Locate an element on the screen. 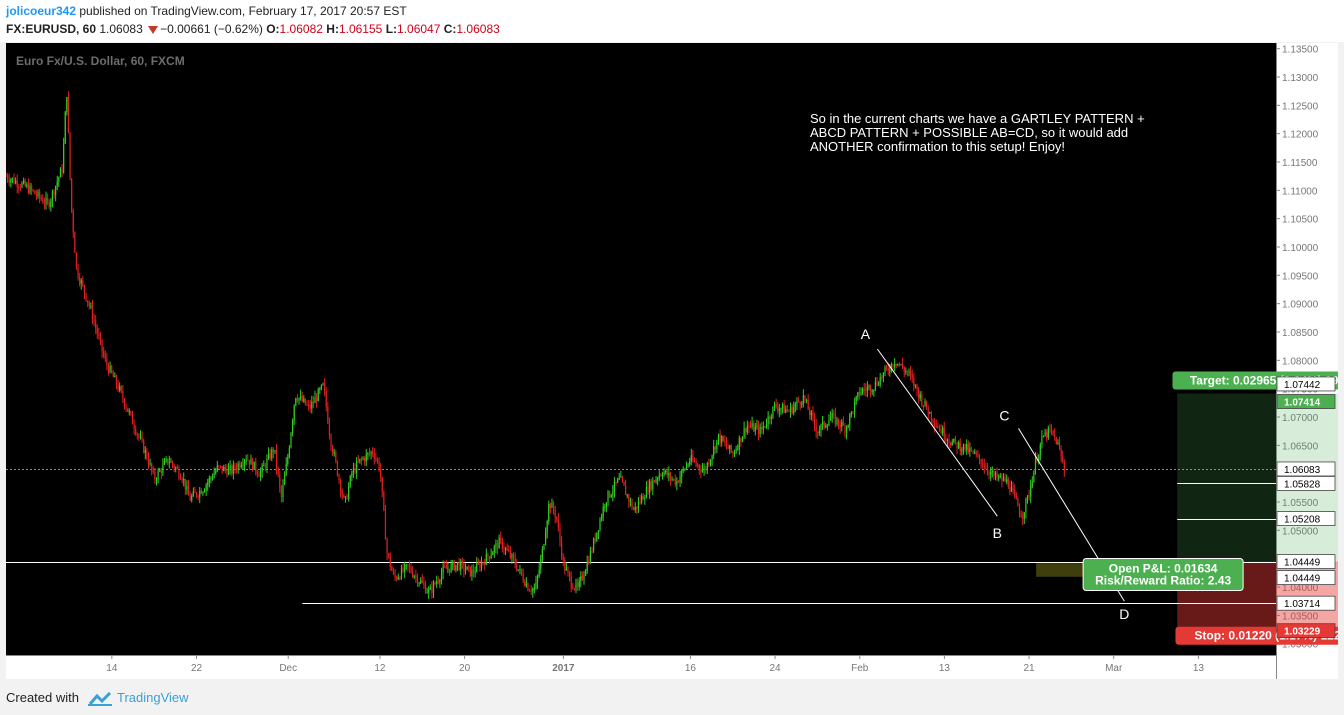  tradingview-link: TradingView is located at coordinates (153, 697).